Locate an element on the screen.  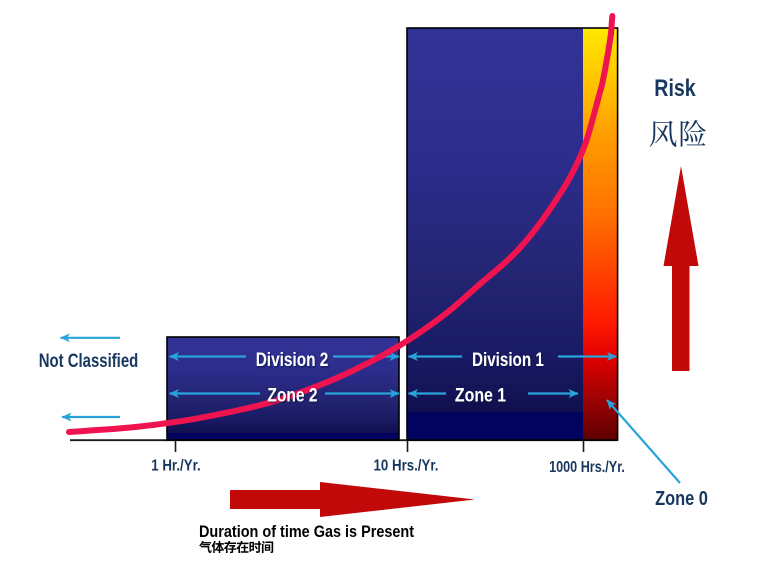
svg-text: Zone 2 is located at coordinates (292, 395).